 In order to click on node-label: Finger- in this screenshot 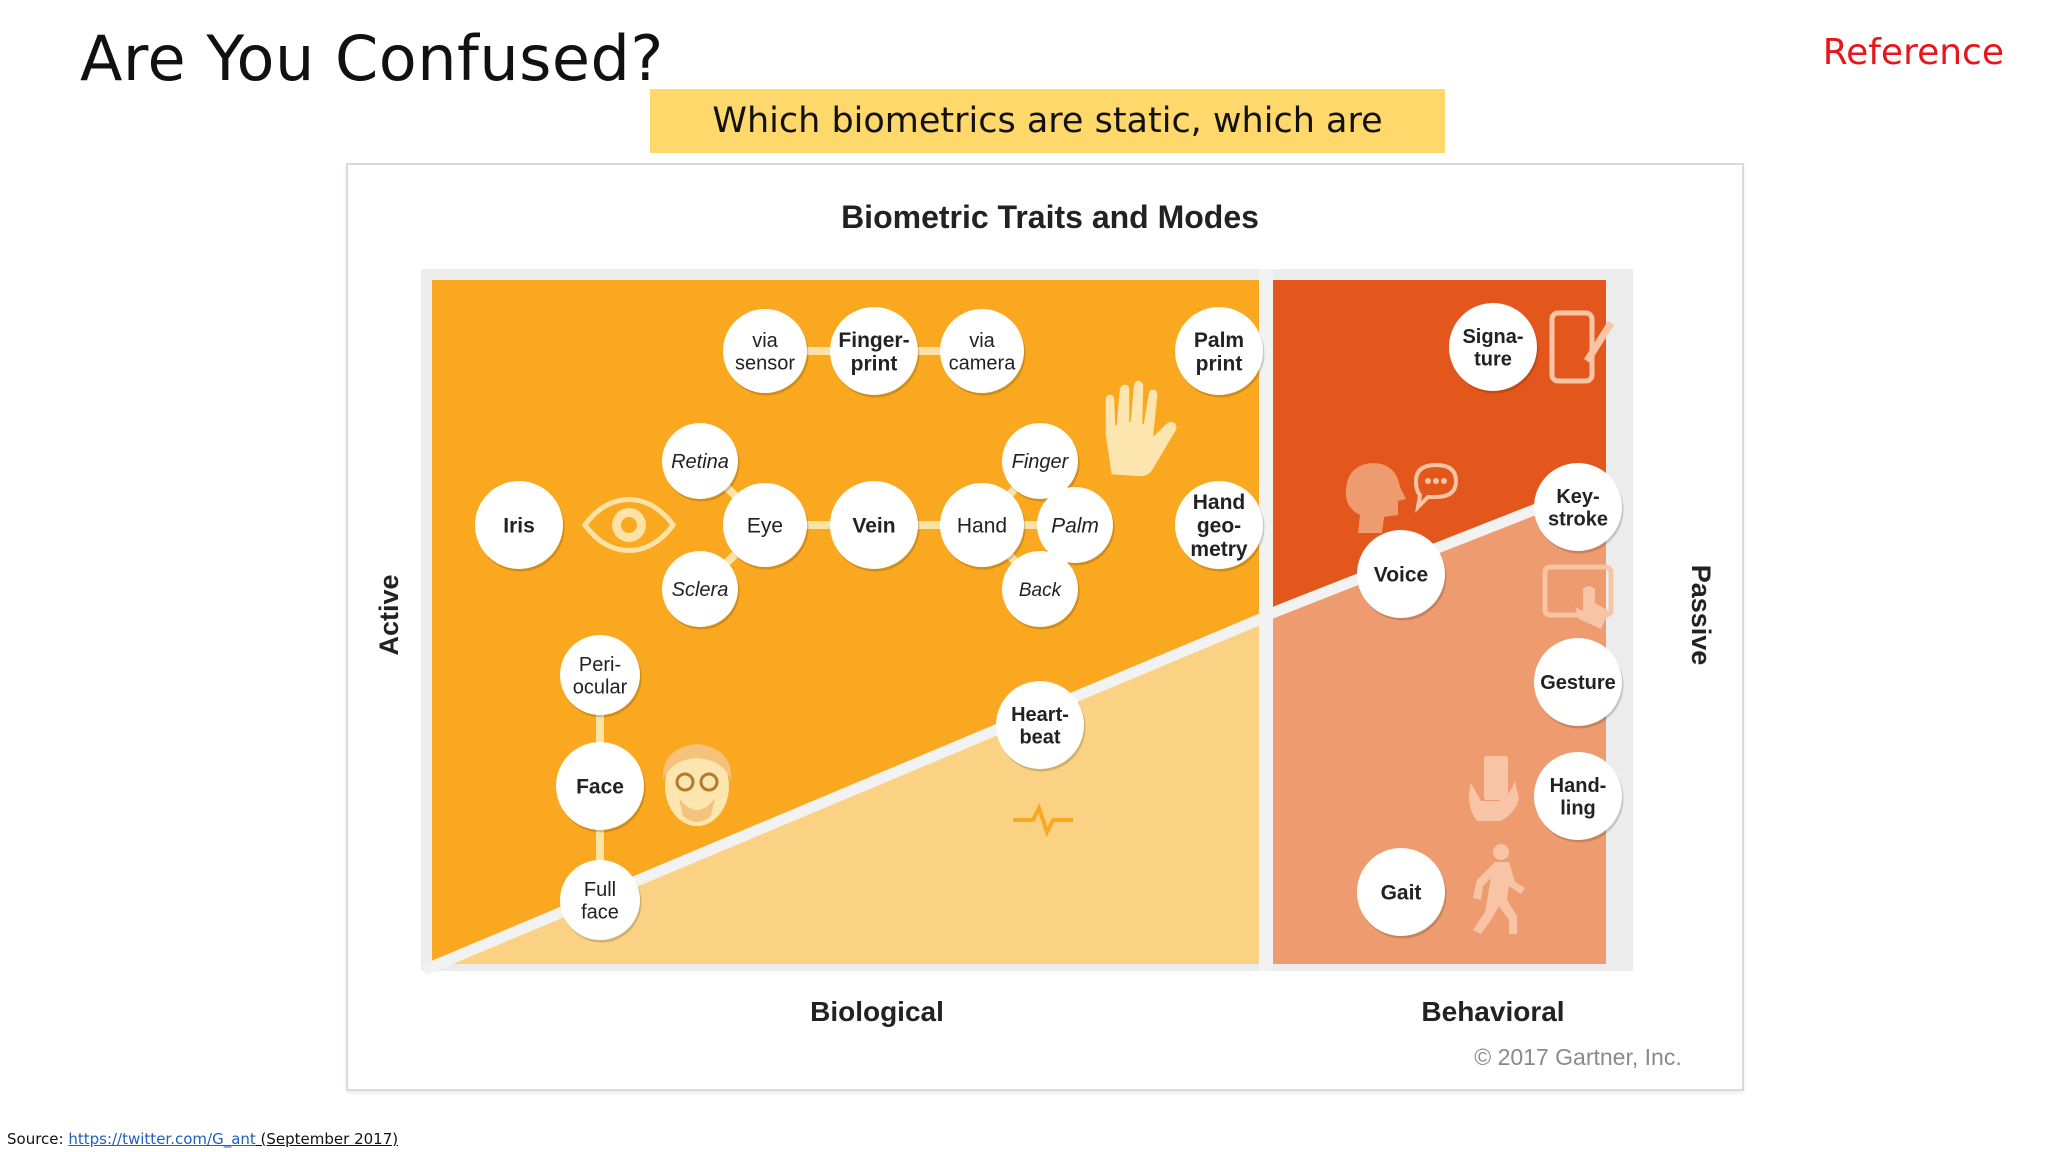, I will do `click(873, 340)`.